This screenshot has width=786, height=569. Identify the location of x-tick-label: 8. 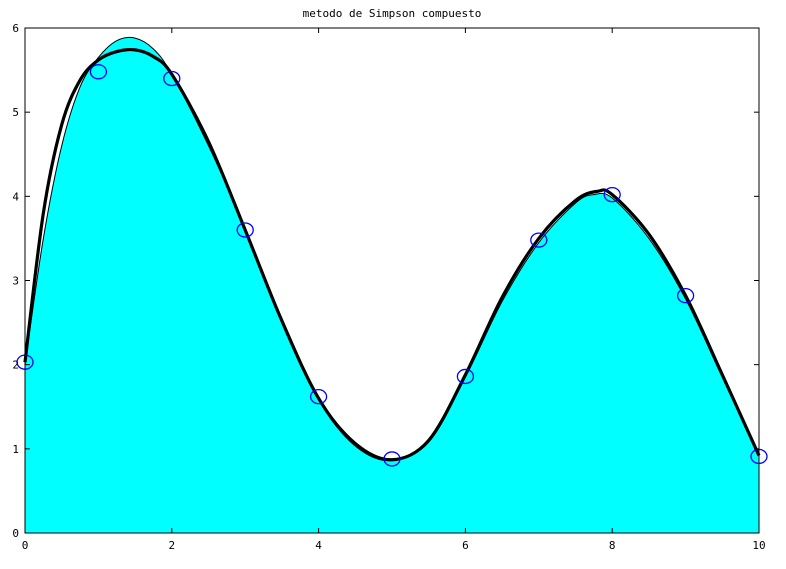
(612, 545).